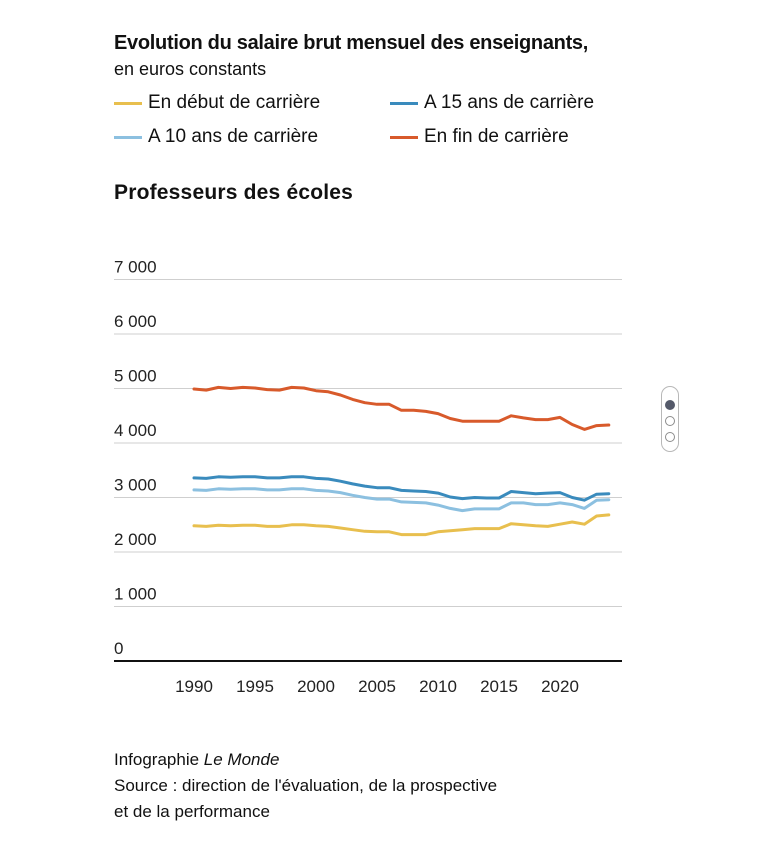 This screenshot has width=764, height=864. What do you see at coordinates (159, 759) in the screenshot?
I see `credit-prefix: Infographie` at bounding box center [159, 759].